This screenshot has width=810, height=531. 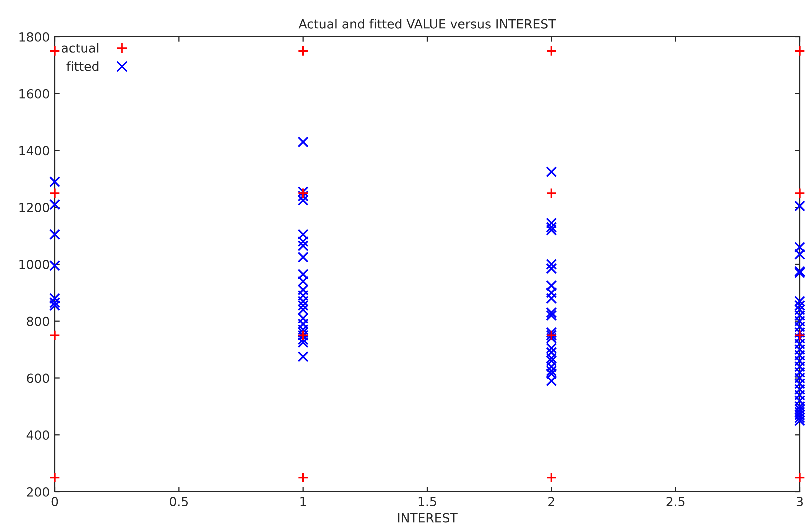 I want to click on y-tick-label: 1600, so click(x=35, y=94).